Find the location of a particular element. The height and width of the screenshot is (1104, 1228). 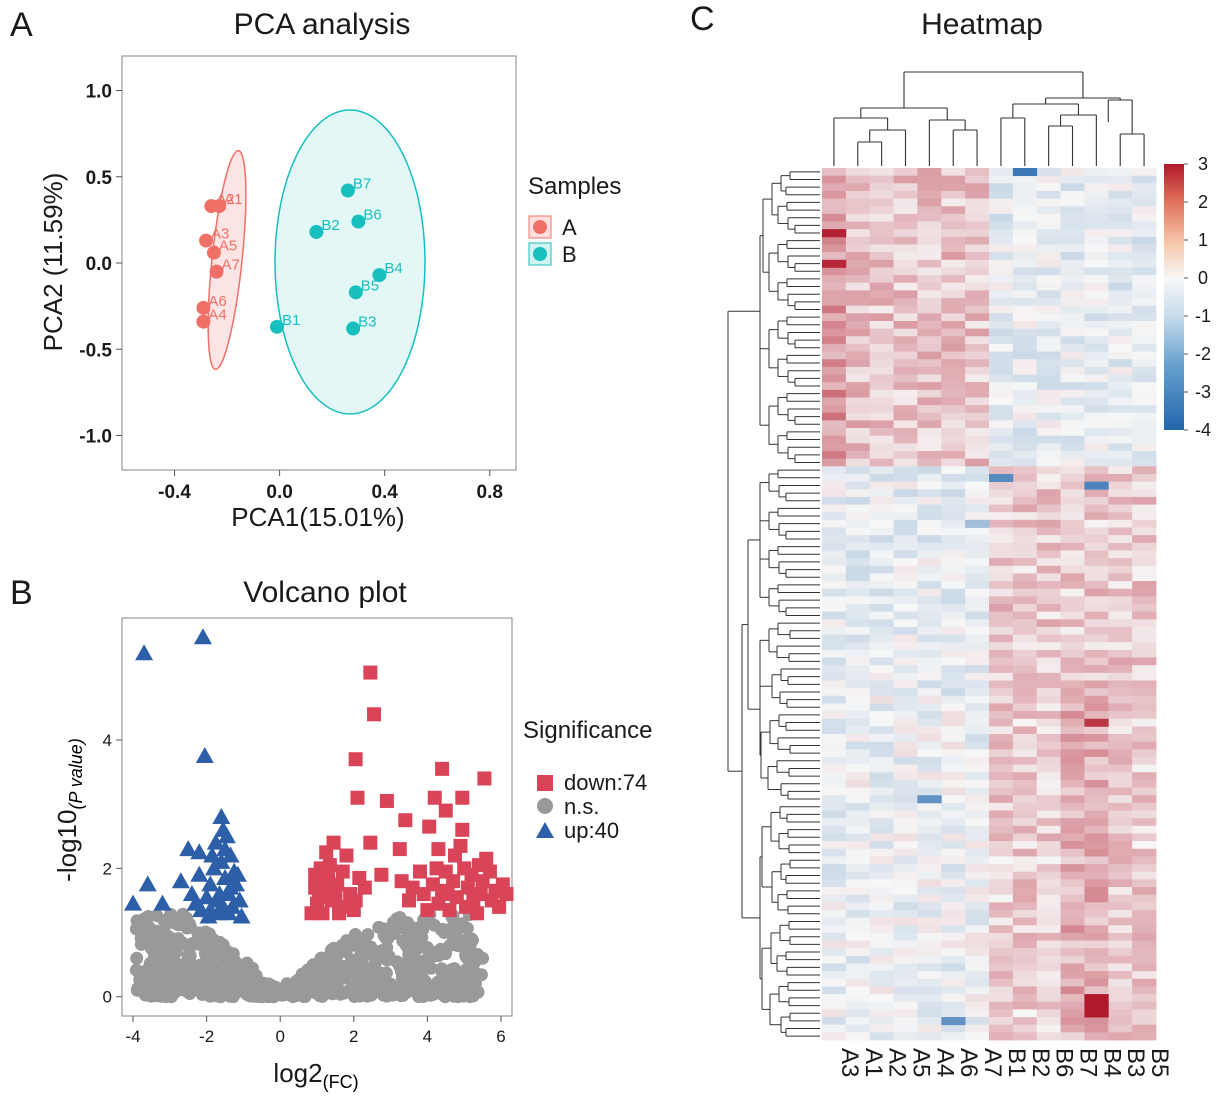

pca-point-b7 is located at coordinates (347, 190).